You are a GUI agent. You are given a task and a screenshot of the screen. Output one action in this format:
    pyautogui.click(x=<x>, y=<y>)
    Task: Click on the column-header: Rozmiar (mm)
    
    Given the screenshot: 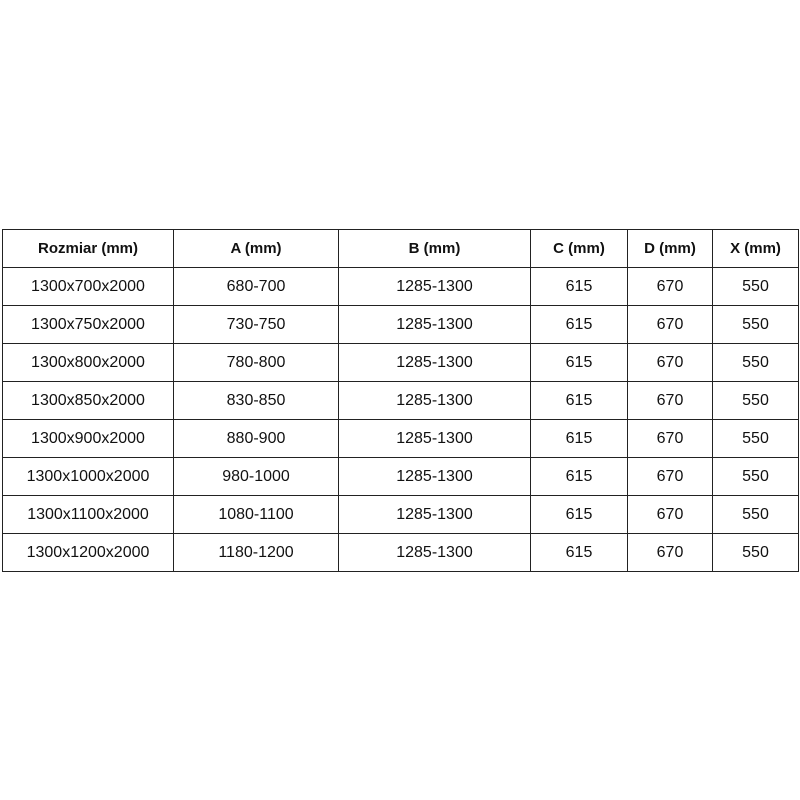 What is the action you would take?
    pyautogui.click(x=88, y=248)
    